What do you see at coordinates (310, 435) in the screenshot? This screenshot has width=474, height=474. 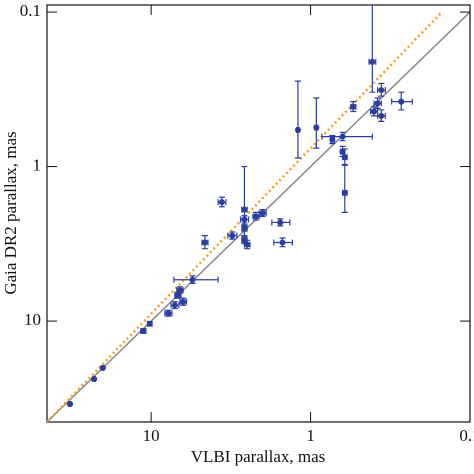 I see `x-tick-label: 1` at bounding box center [310, 435].